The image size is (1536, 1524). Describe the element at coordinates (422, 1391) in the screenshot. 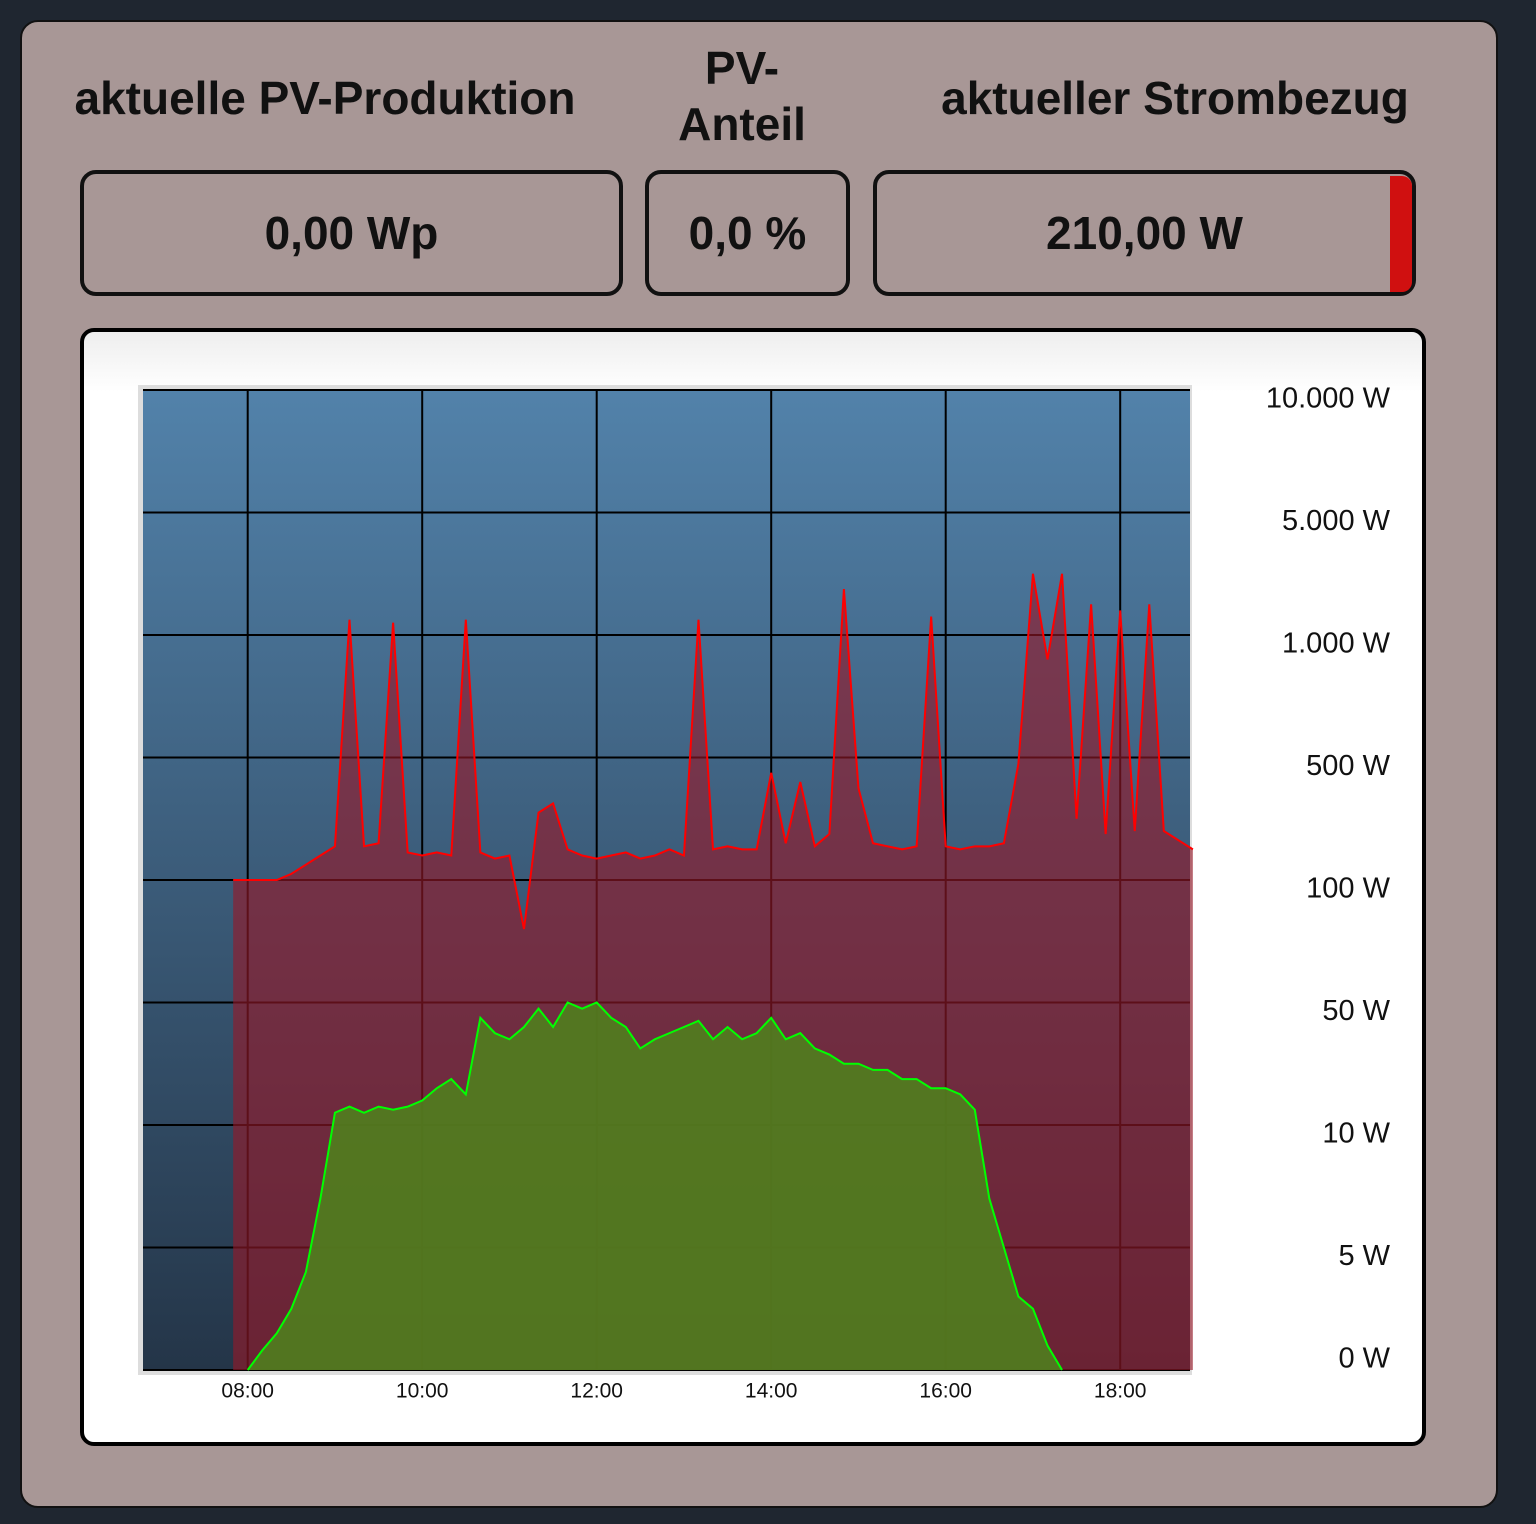

I see `x-tick-label: 10:00` at that location.